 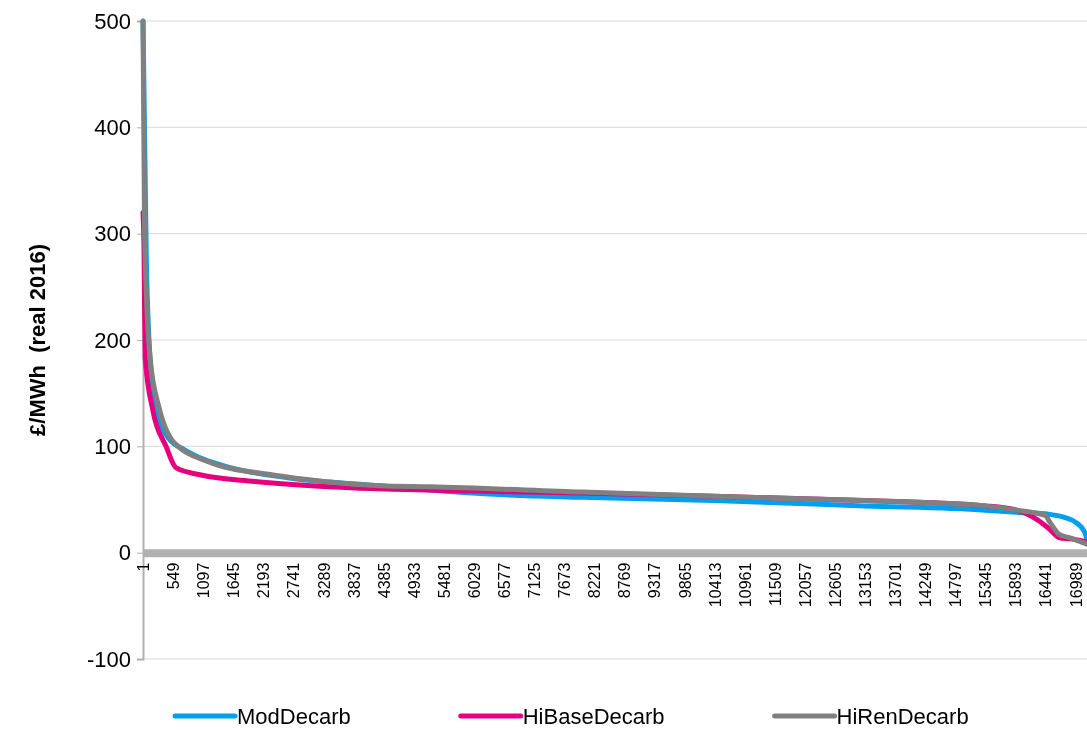 What do you see at coordinates (896, 585) in the screenshot?
I see `x-tick-label: 13701` at bounding box center [896, 585].